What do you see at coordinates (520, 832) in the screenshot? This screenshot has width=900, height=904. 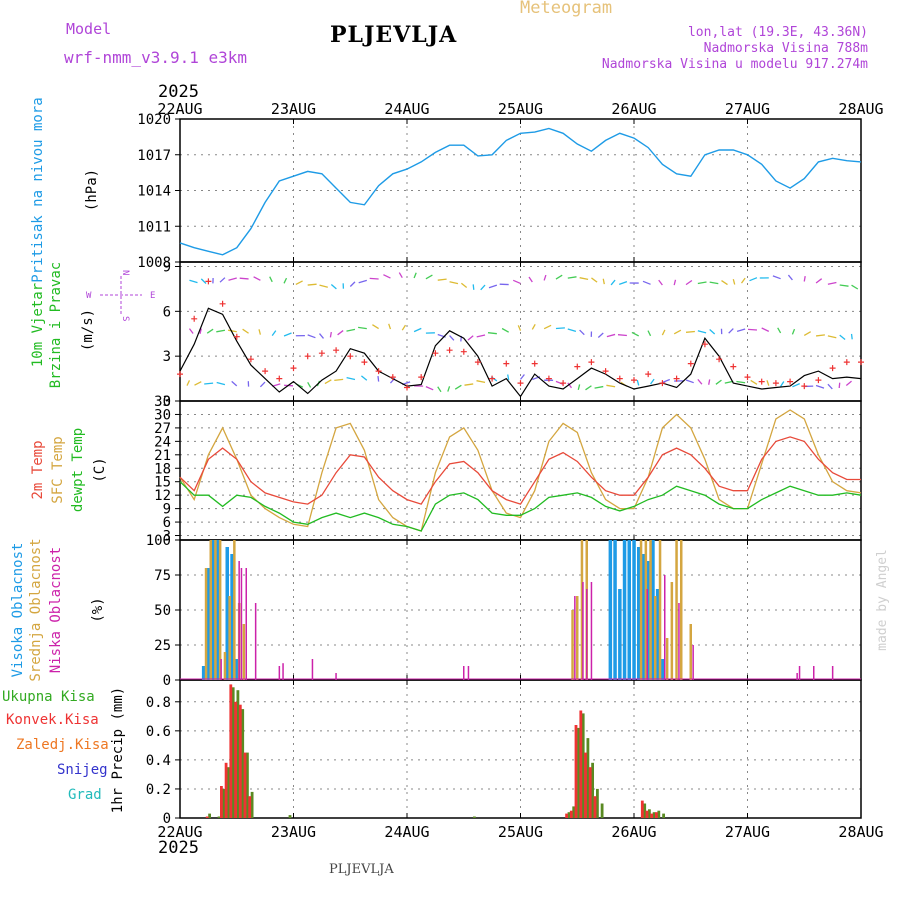 I see `x-tick-label-bottom: 25AUG` at bounding box center [520, 832].